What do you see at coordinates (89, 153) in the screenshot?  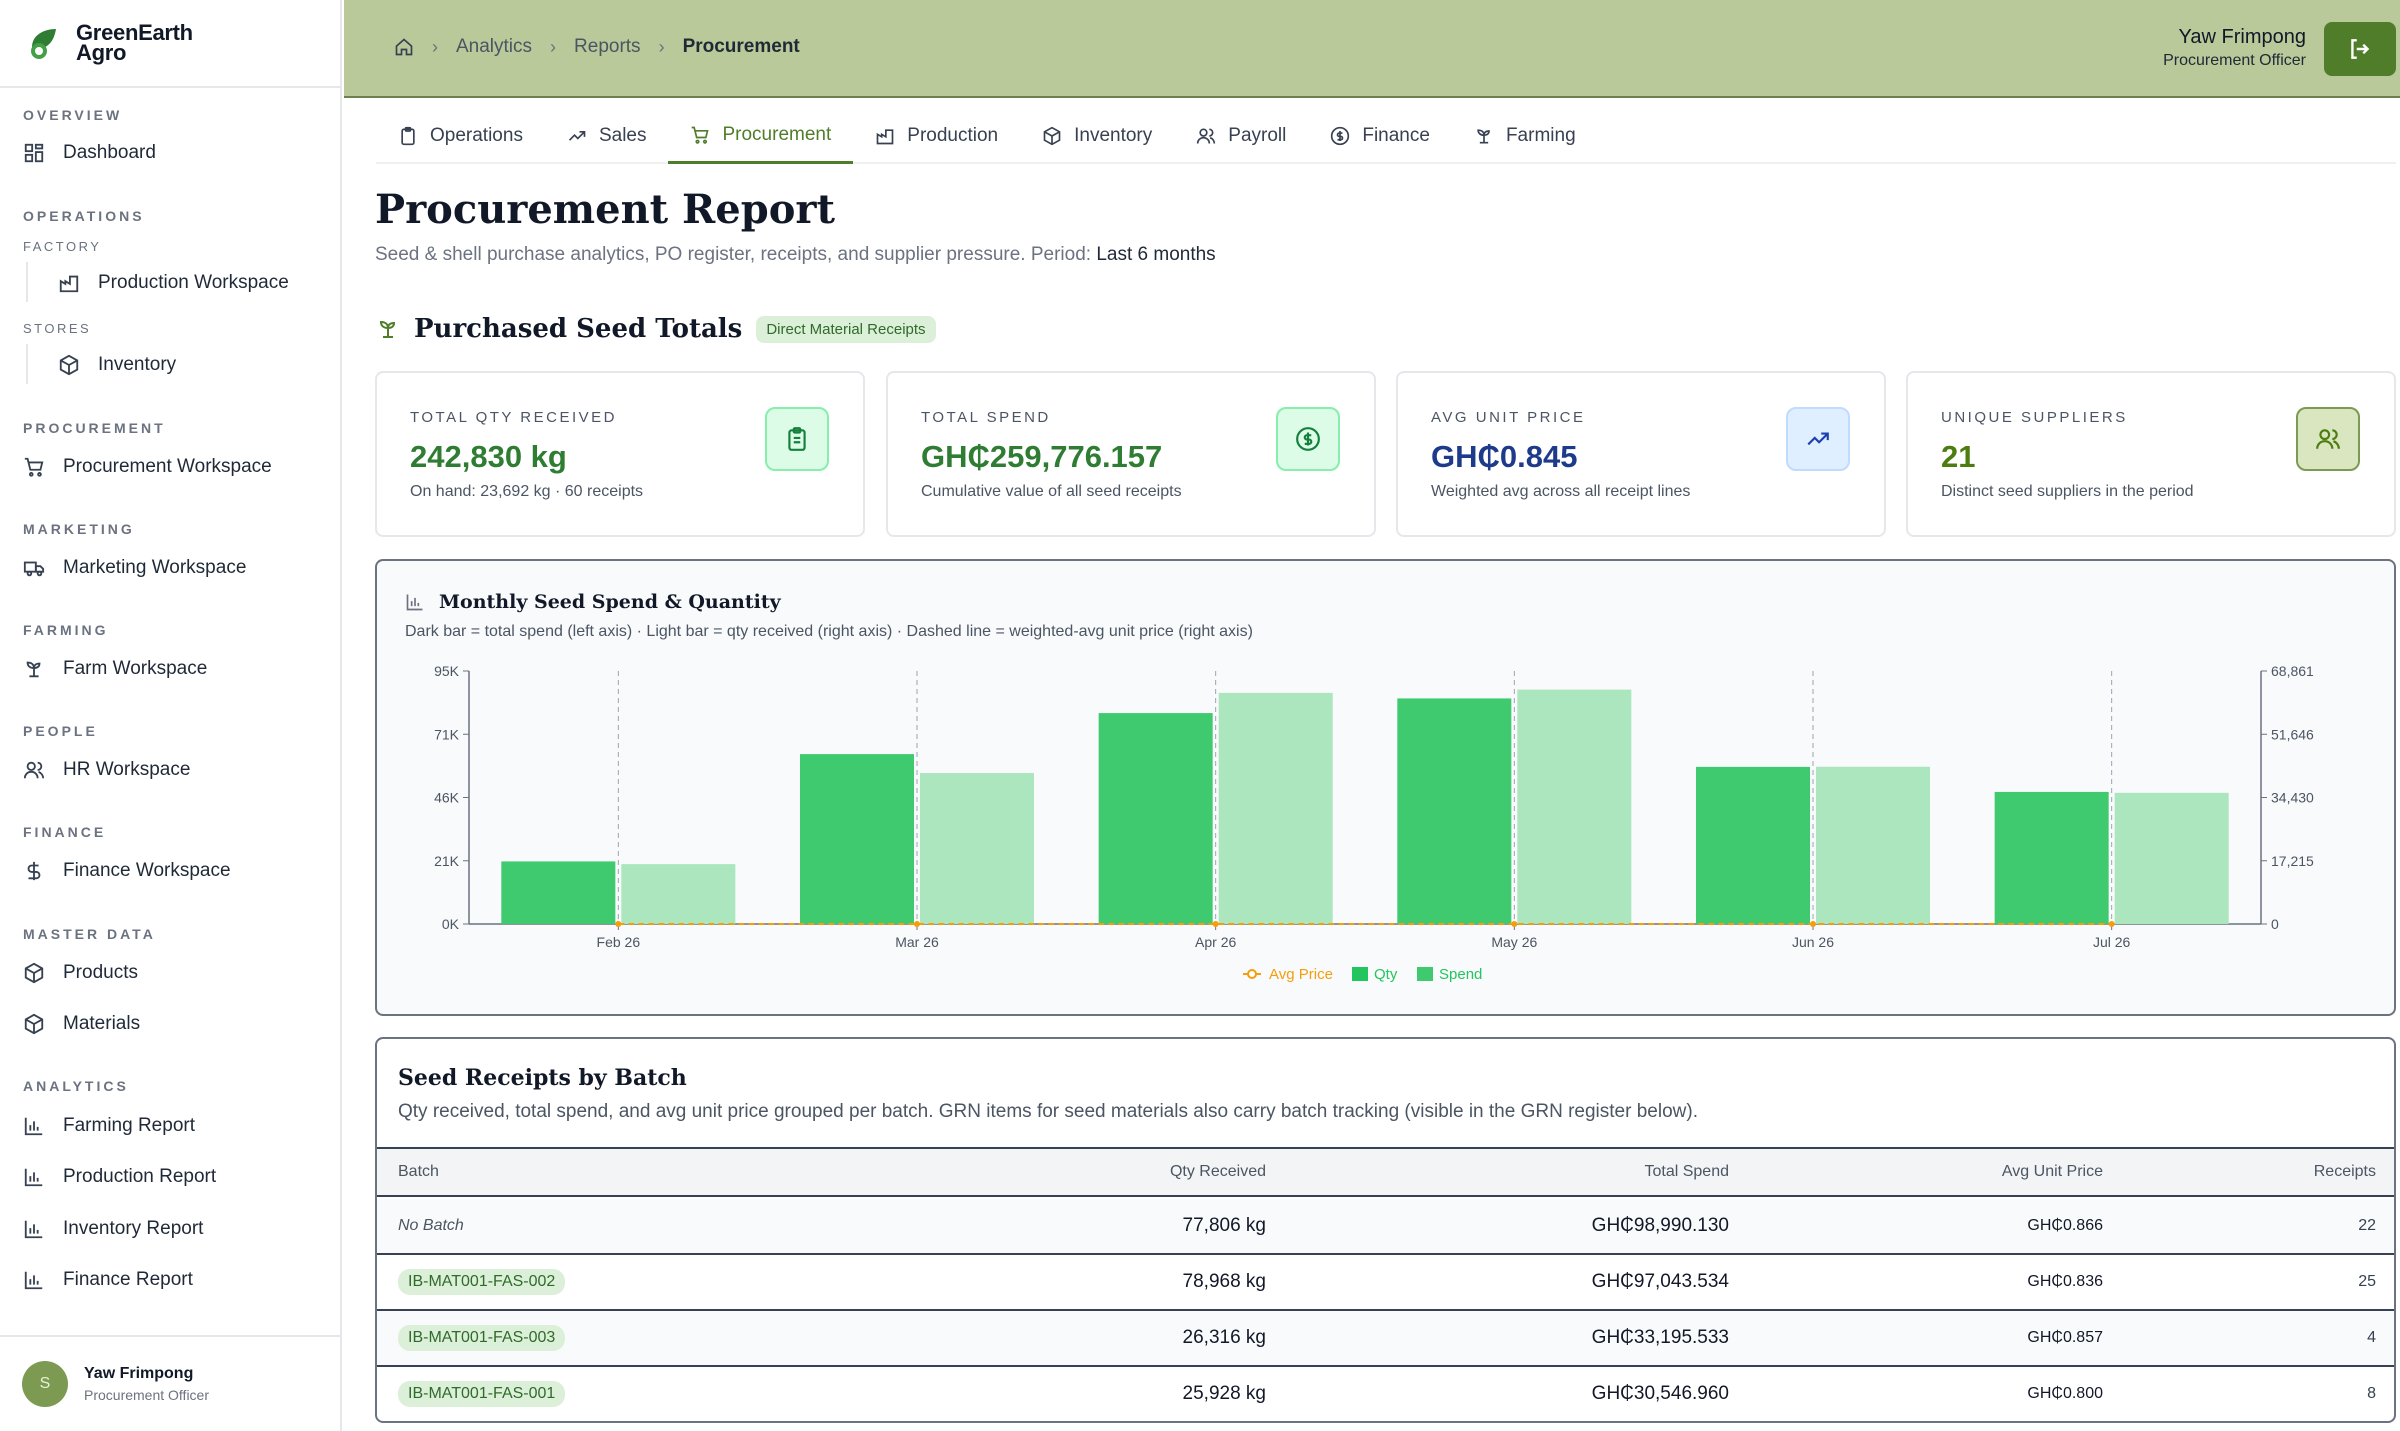 I see `sidebar-item-dashboard: Dashboard` at bounding box center [89, 153].